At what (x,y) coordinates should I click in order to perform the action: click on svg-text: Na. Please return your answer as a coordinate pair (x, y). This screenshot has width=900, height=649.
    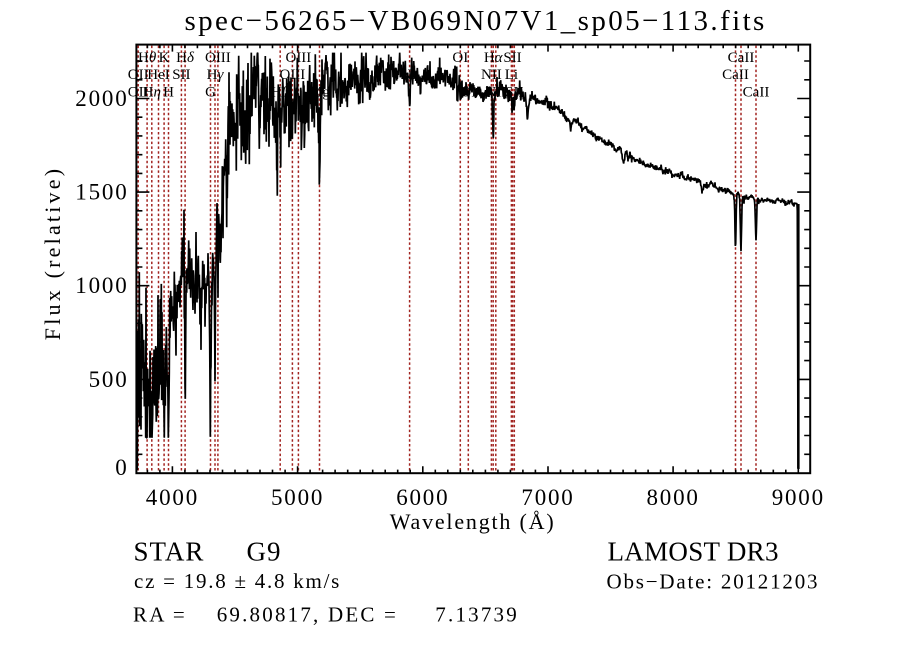
    Looking at the image, I should click on (410, 75).